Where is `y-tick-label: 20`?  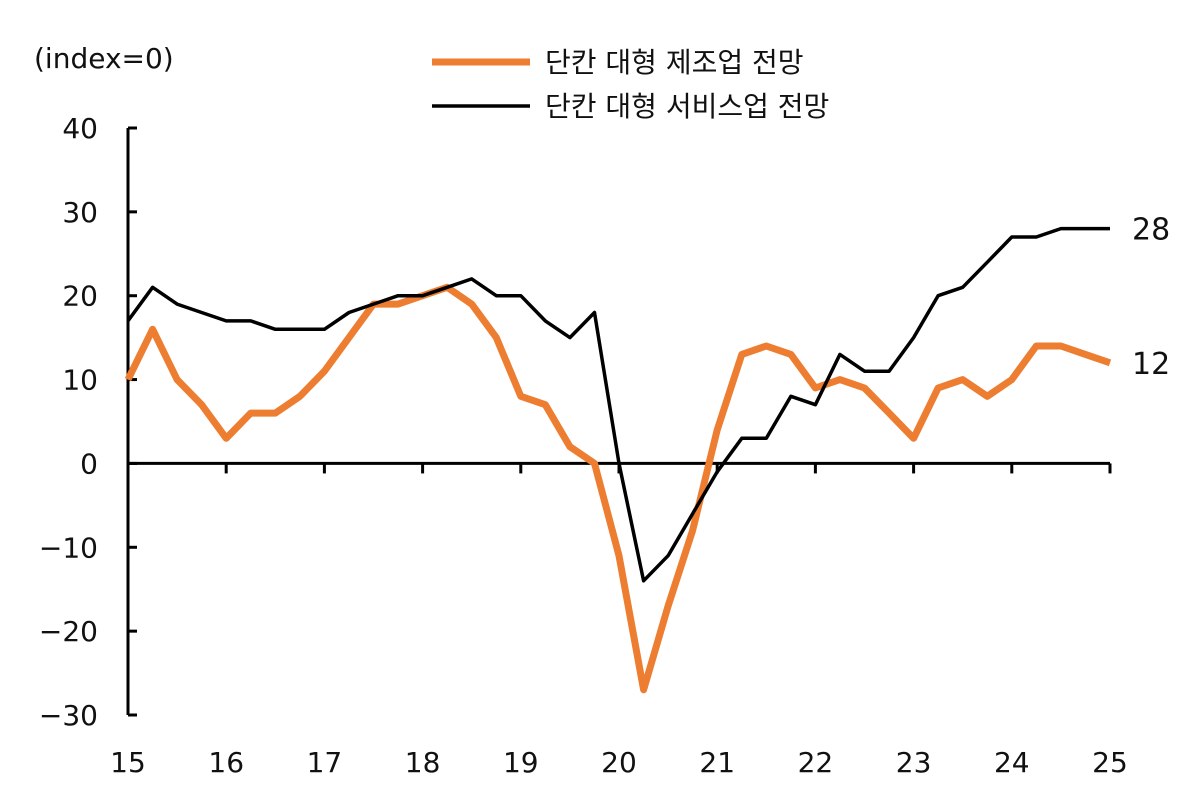
y-tick-label: 20 is located at coordinates (80, 296).